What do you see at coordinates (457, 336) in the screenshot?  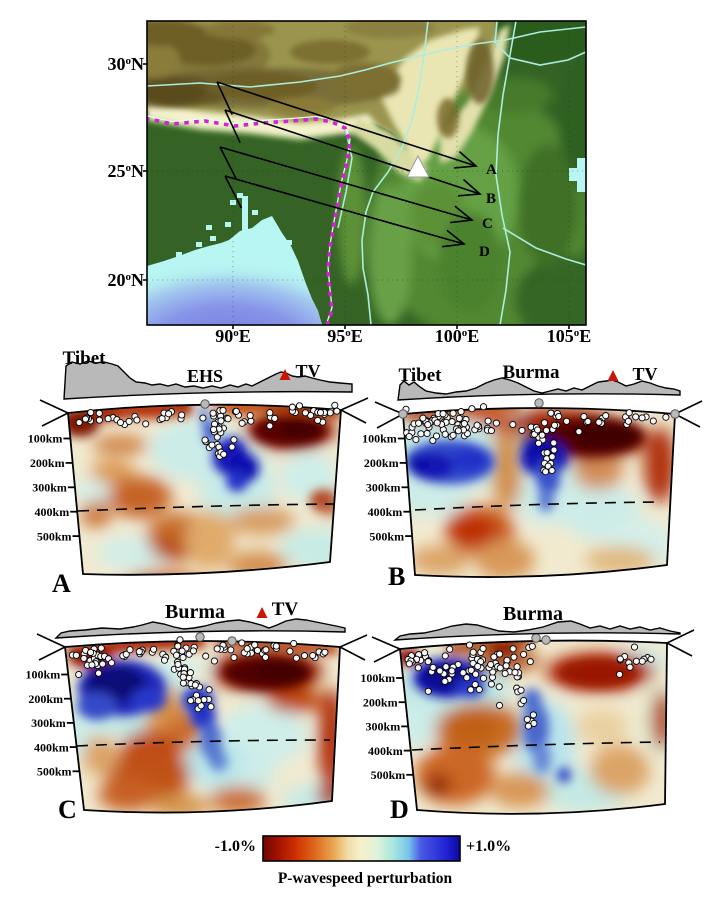 I see `svg-text: 100oE` at bounding box center [457, 336].